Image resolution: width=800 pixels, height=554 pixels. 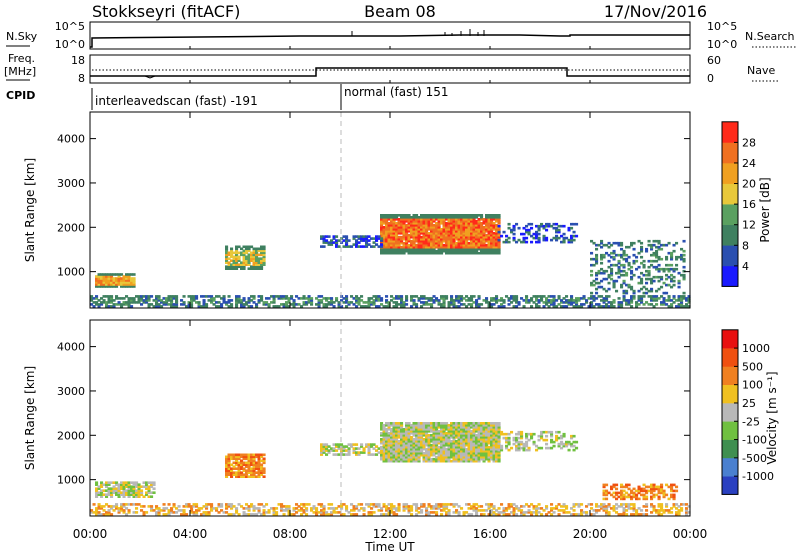 What do you see at coordinates (714, 60) in the screenshot?
I see `nave-right-tick-top: 60` at bounding box center [714, 60].